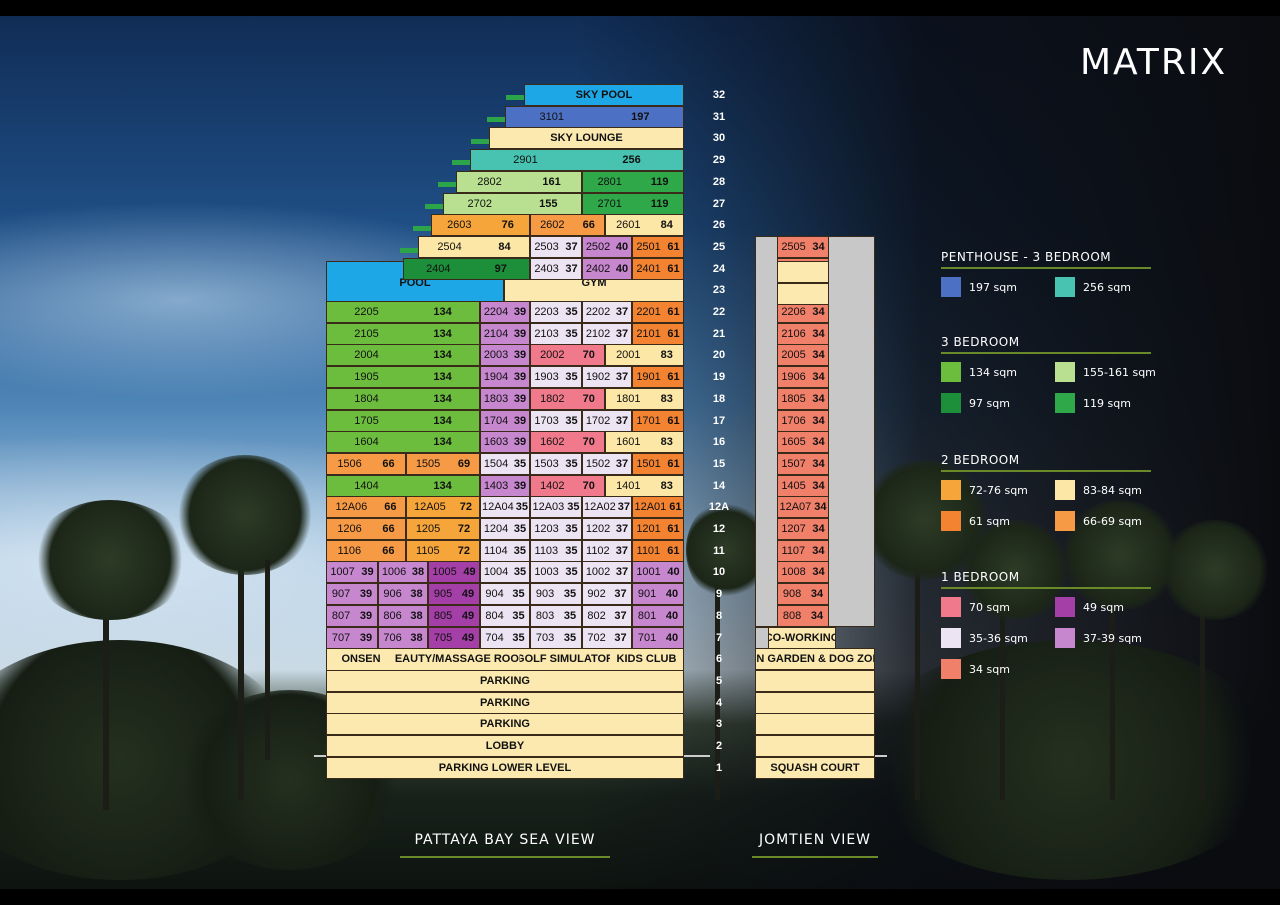 Image resolution: width=1280 pixels, height=905 pixels. What do you see at coordinates (607, 616) in the screenshot?
I see `unit-cell: 802 37` at bounding box center [607, 616].